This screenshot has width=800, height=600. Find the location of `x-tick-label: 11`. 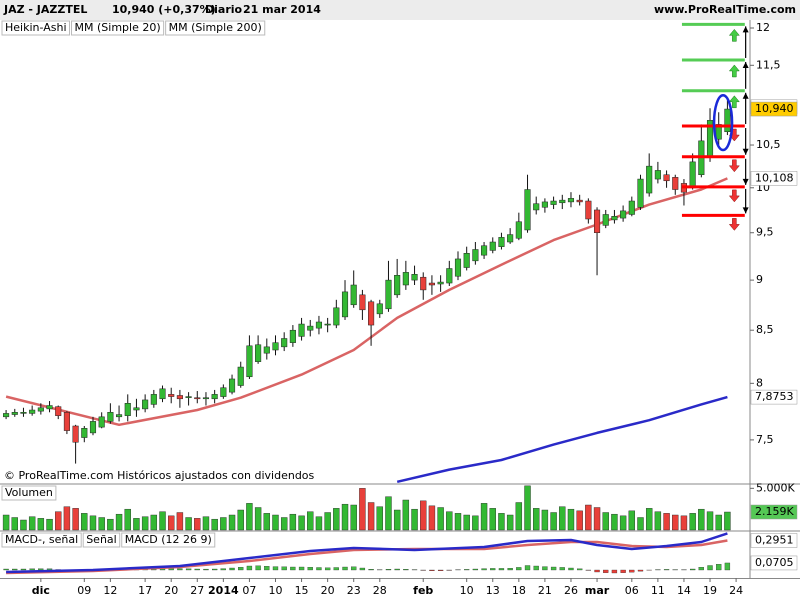

x-tick-label: 11 is located at coordinates (658, 590).